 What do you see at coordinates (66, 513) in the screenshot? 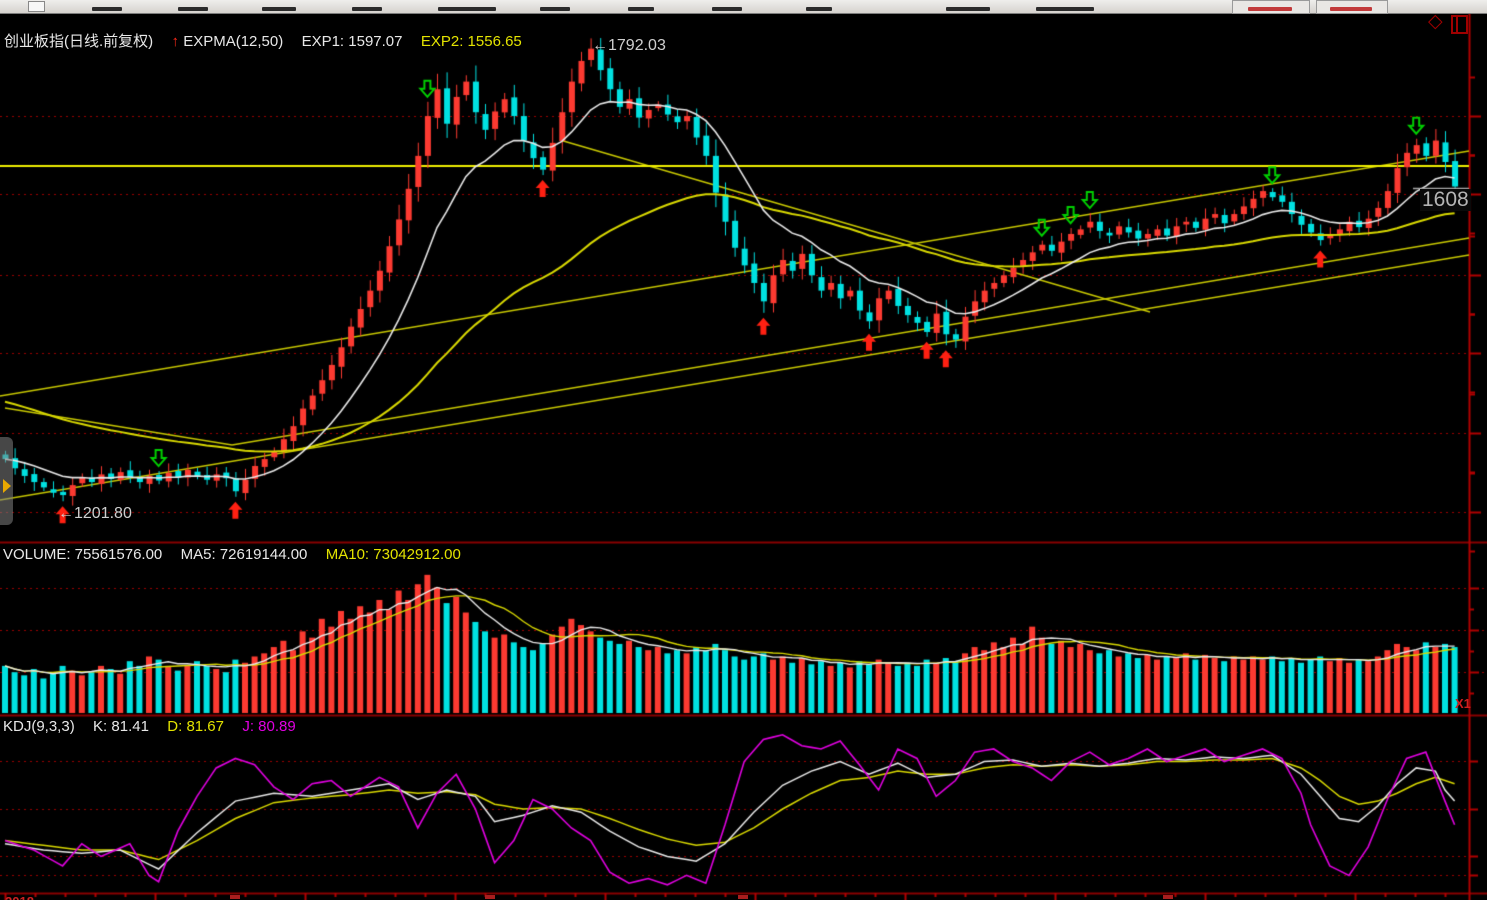
I see `trough-arrow-icon: ←` at bounding box center [66, 513].